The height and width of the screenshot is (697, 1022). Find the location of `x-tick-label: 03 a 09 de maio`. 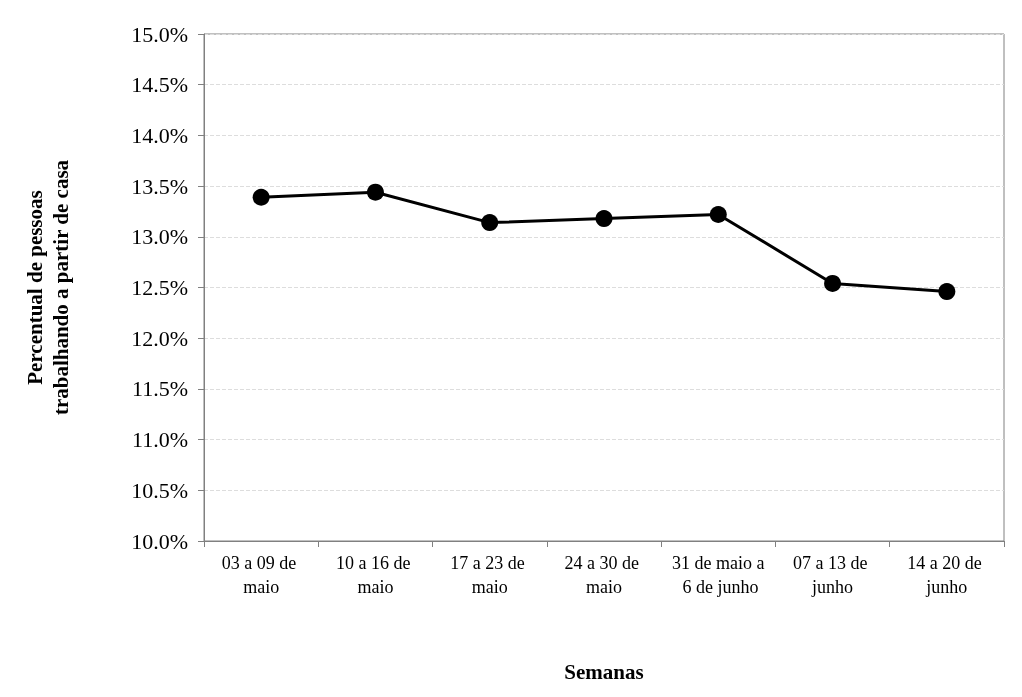

x-tick-label: 03 a 09 de maio is located at coordinates (261, 575).